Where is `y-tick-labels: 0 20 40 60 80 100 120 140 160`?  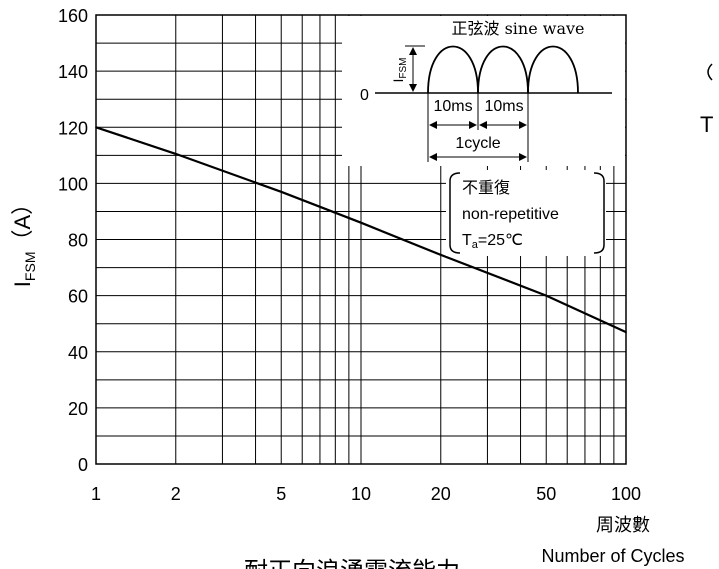
y-tick-labels: 0 20 40 60 80 100 120 140 160 is located at coordinates (73, 240).